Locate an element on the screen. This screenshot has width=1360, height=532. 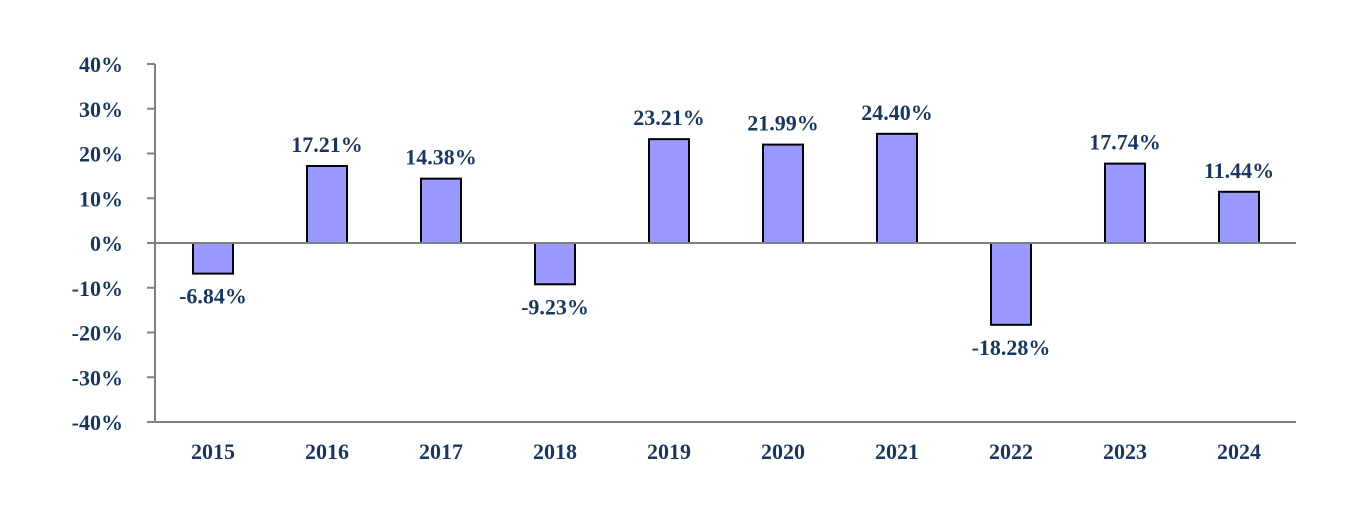
bar-2017 is located at coordinates (441, 211).